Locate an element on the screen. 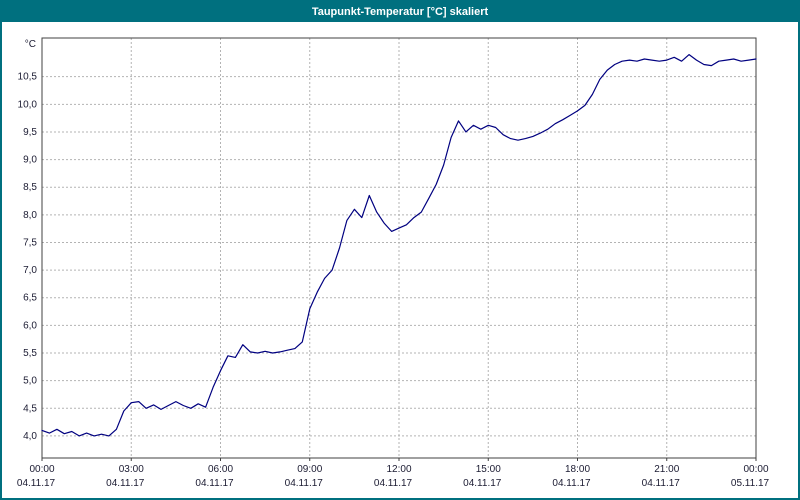 The width and height of the screenshot is (800, 500). y-tick-label: 8,5 is located at coordinates (30, 187).